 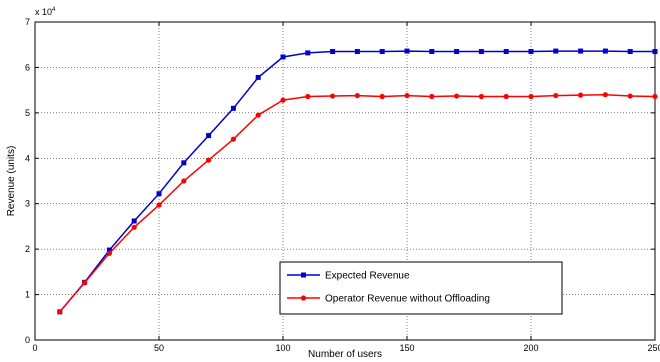 I want to click on y-tick-label: 1, so click(x=27, y=295).